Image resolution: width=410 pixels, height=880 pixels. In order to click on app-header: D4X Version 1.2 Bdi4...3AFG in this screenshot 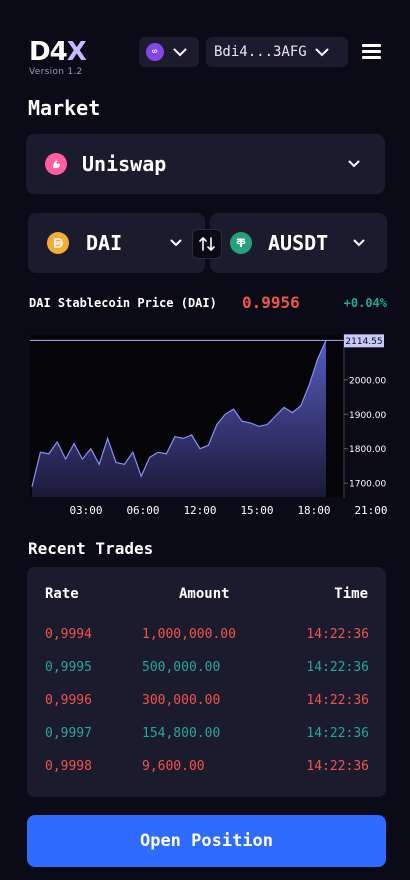, I will do `click(205, 45)`.